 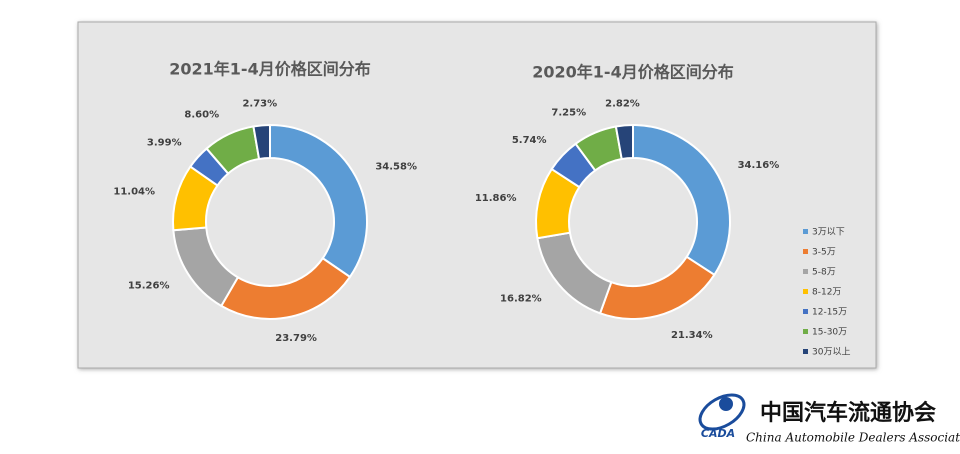 I want to click on data-label: 23.79%, so click(x=296, y=338).